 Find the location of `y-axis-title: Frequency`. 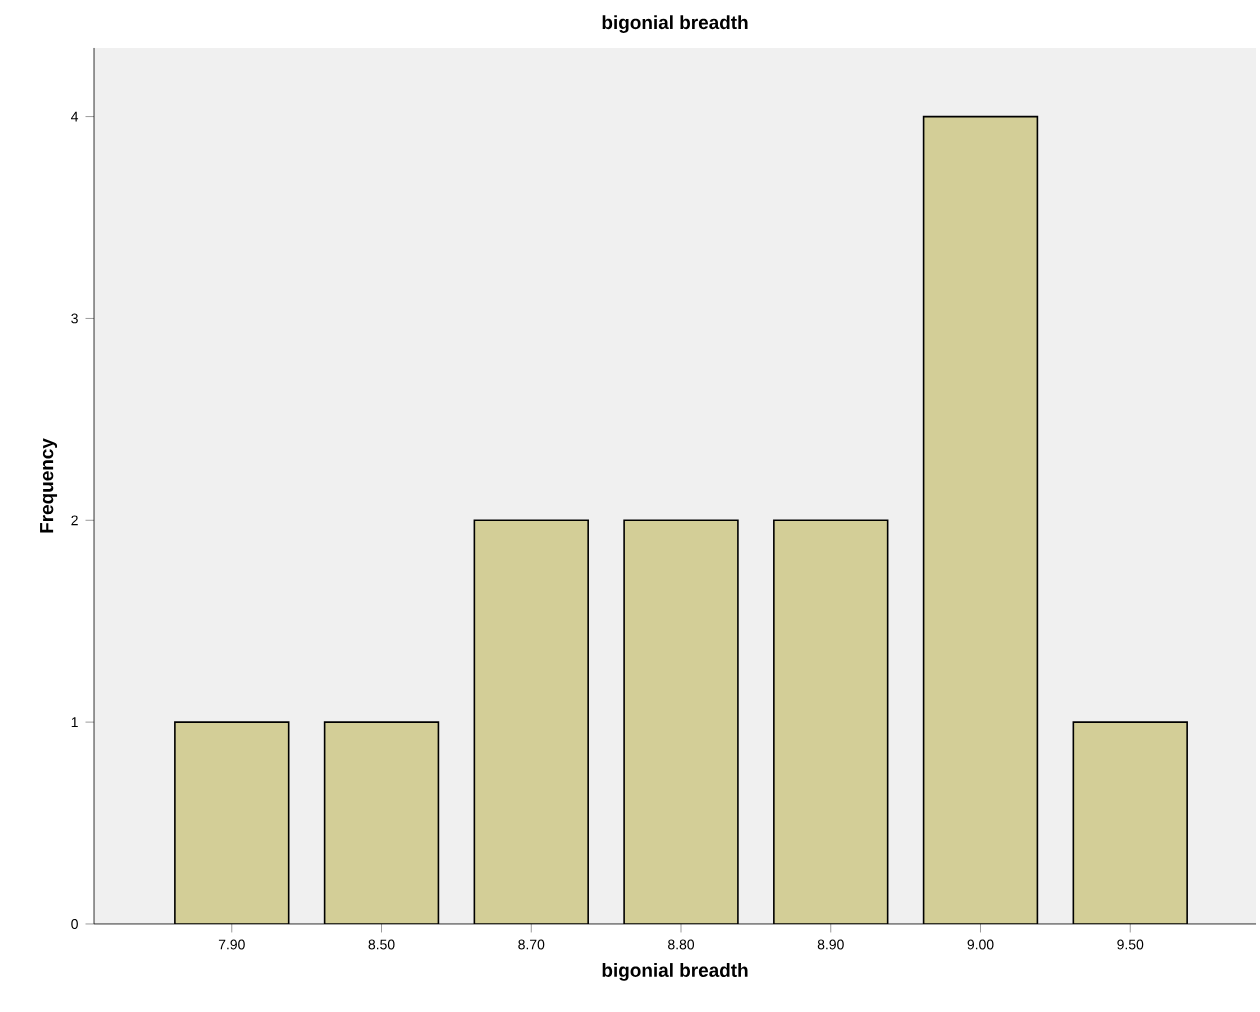

y-axis-title: Frequency is located at coordinates (49, 485).